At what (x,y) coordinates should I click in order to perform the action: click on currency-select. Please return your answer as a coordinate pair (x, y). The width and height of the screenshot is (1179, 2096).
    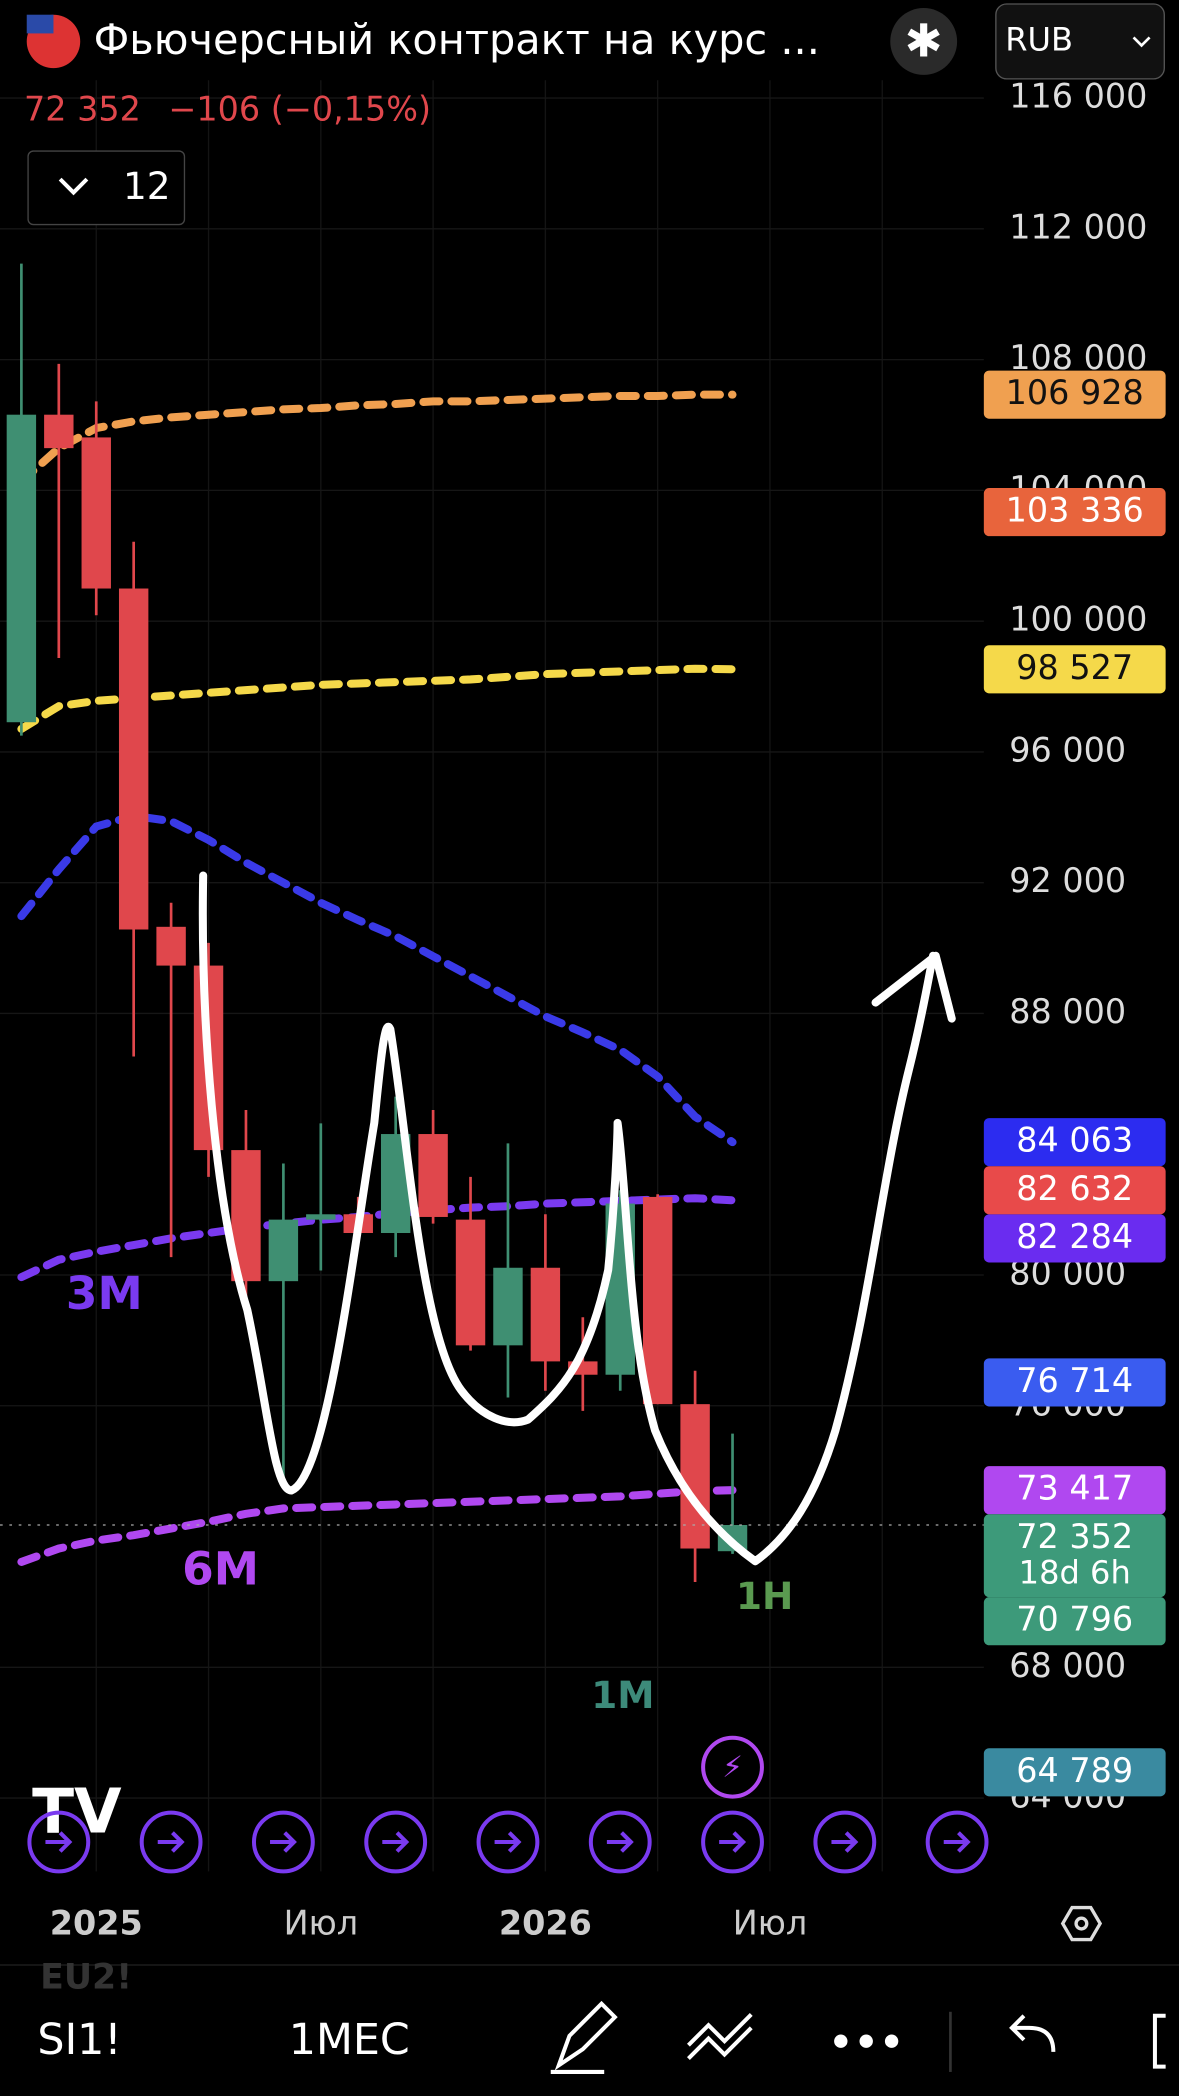
    Looking at the image, I should click on (1080, 41).